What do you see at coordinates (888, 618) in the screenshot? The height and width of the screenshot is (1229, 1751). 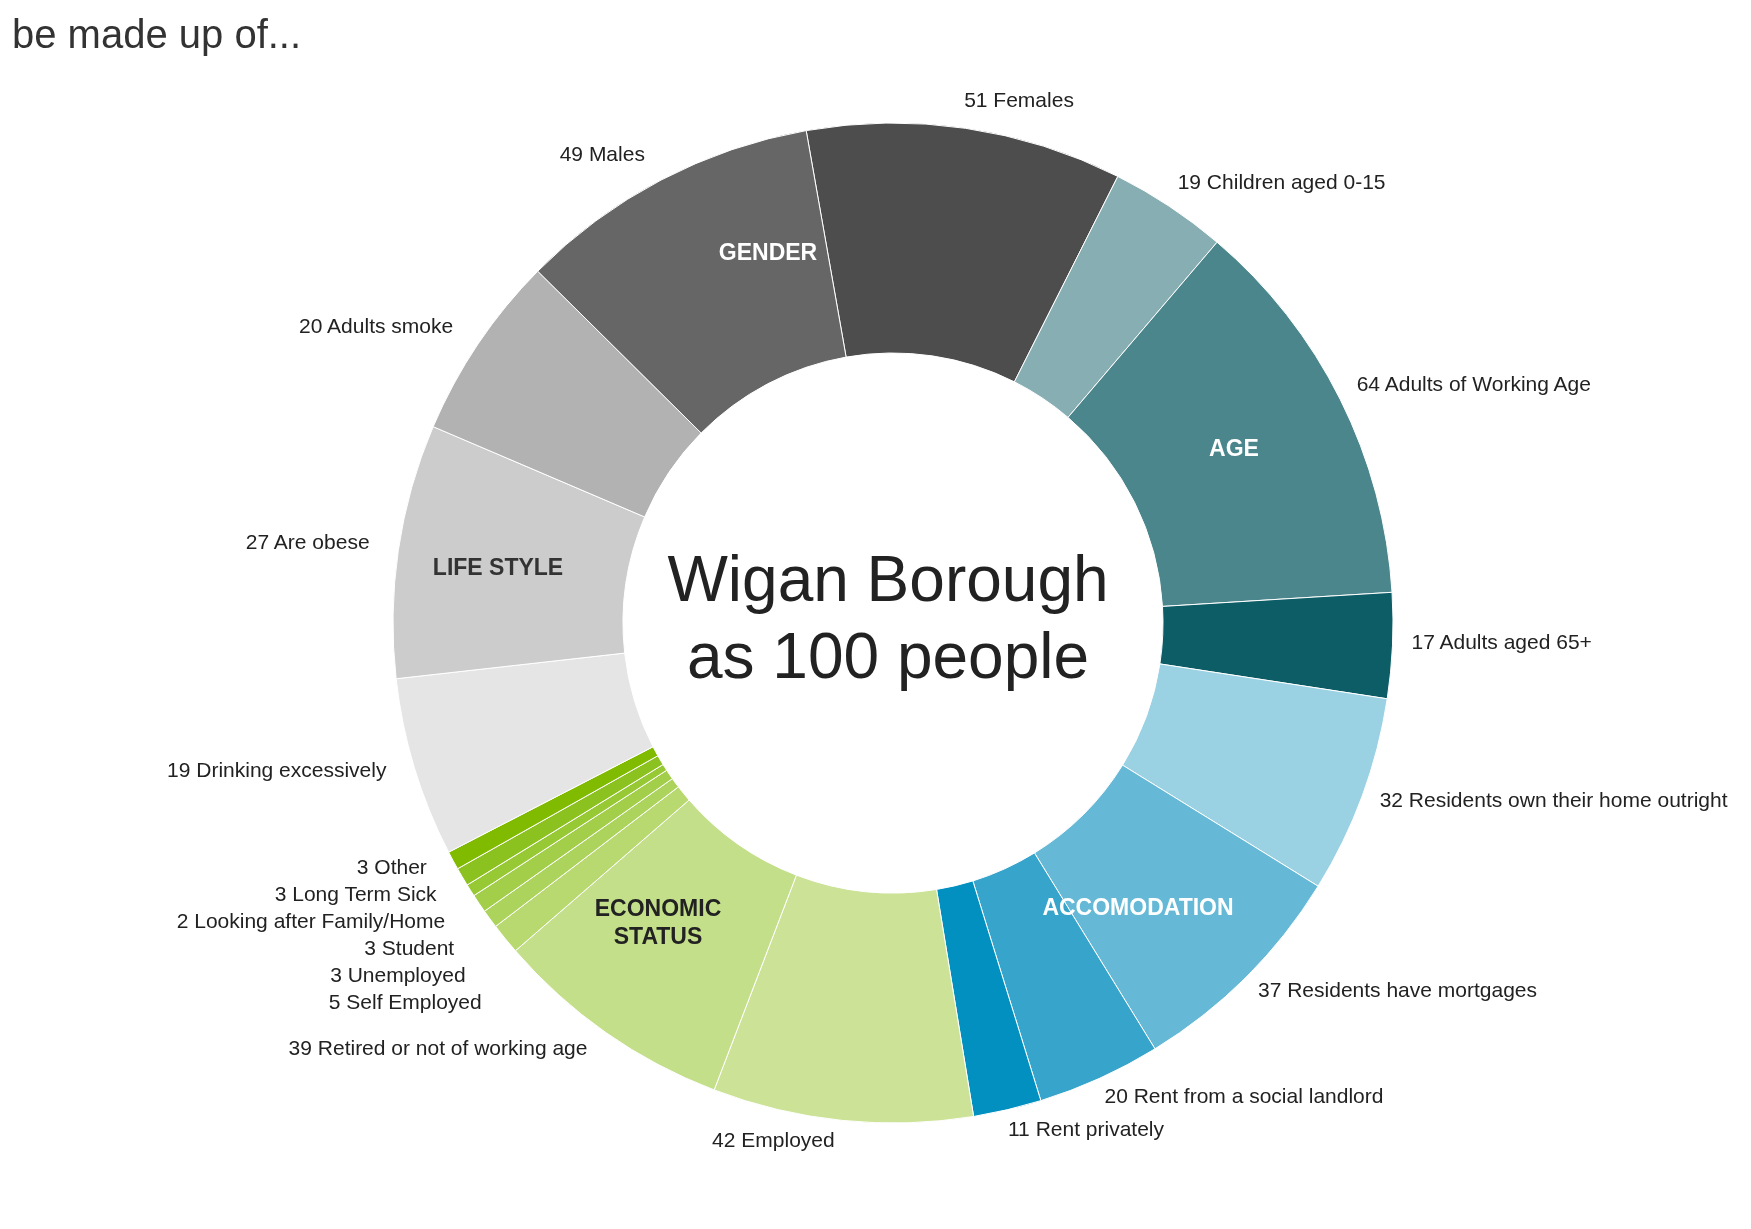 I see `text: Wigan Borough as 100 people` at bounding box center [888, 618].